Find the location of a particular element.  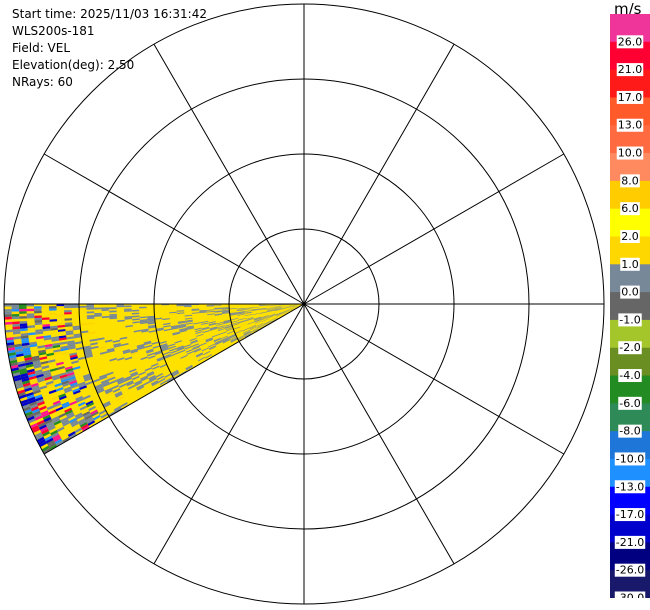

azimuth-line is located at coordinates (434, 379).